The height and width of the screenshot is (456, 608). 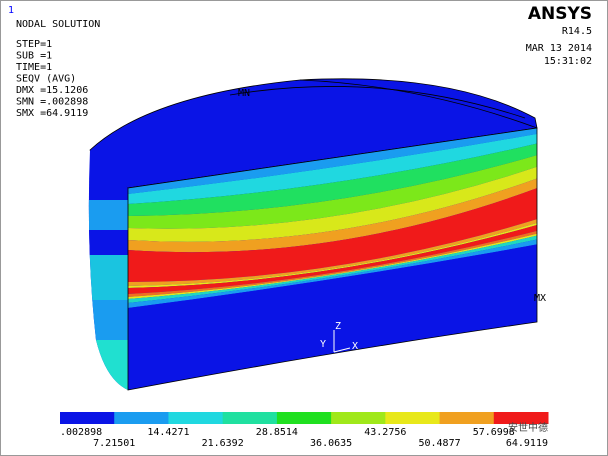 What do you see at coordinates (338, 326) in the screenshot?
I see `axis-z: Z` at bounding box center [338, 326].